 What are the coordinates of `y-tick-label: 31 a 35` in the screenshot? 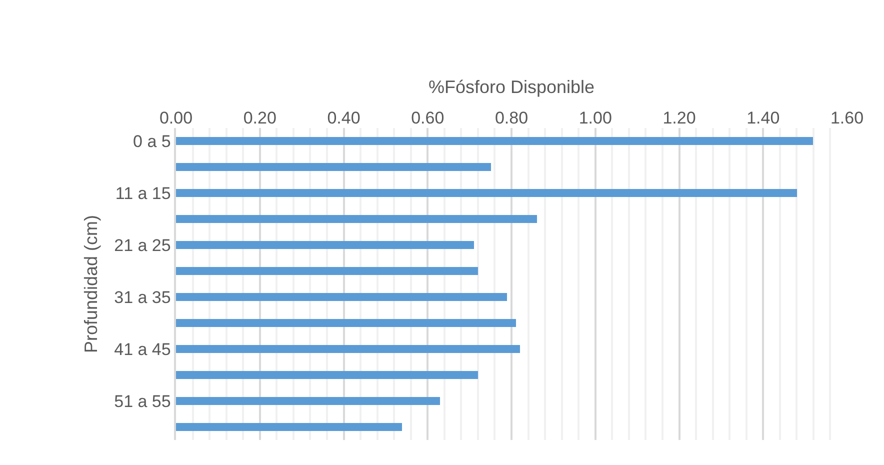 It's located at (142, 297).